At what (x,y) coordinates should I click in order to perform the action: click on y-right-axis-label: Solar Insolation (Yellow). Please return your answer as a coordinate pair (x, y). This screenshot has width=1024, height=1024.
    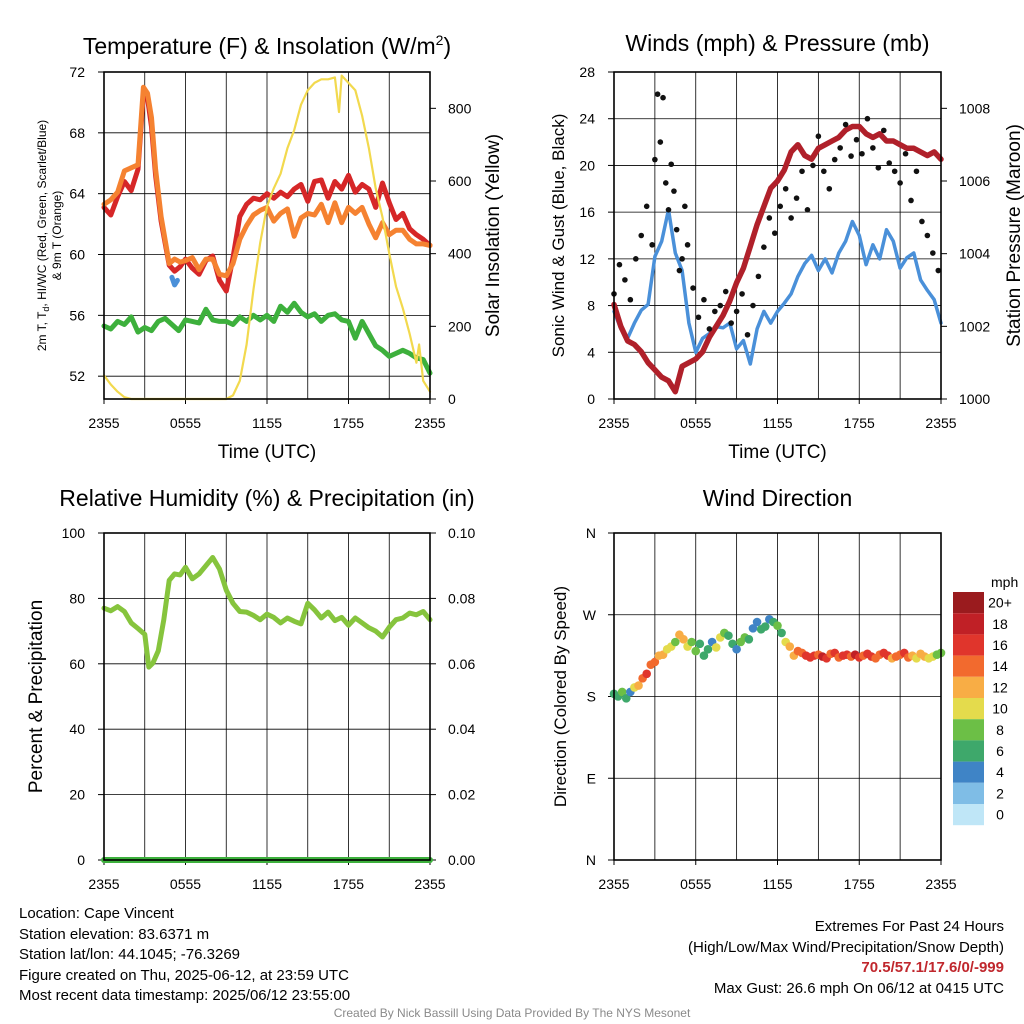
    Looking at the image, I should click on (493, 235).